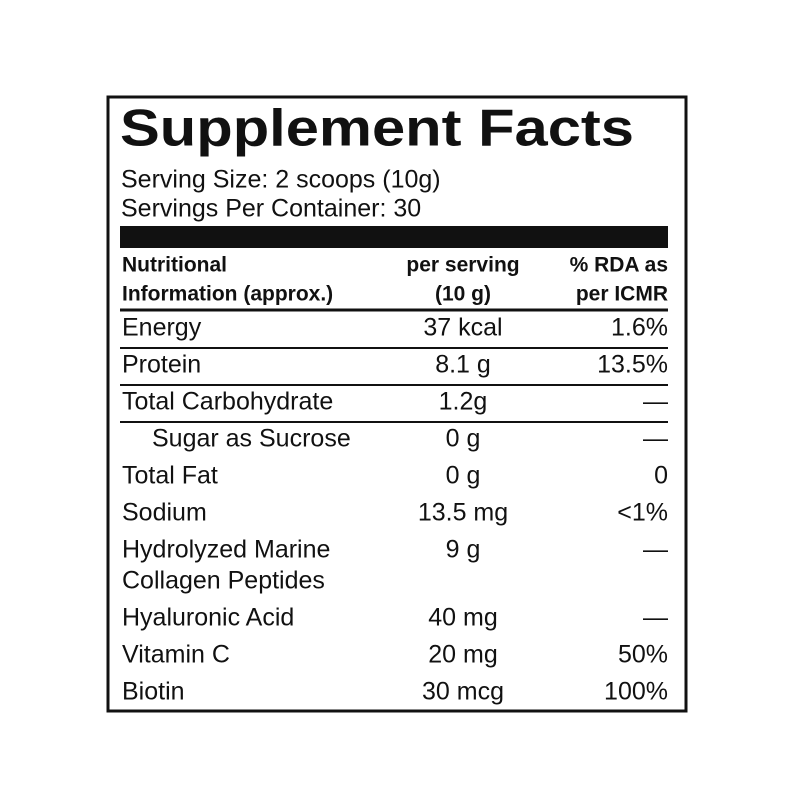  I want to click on amount: 37 kcal, so click(462, 328).